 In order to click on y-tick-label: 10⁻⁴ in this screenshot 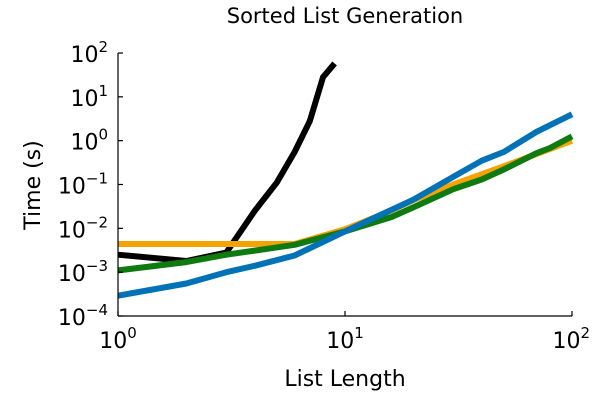, I will do `click(83, 316)`.